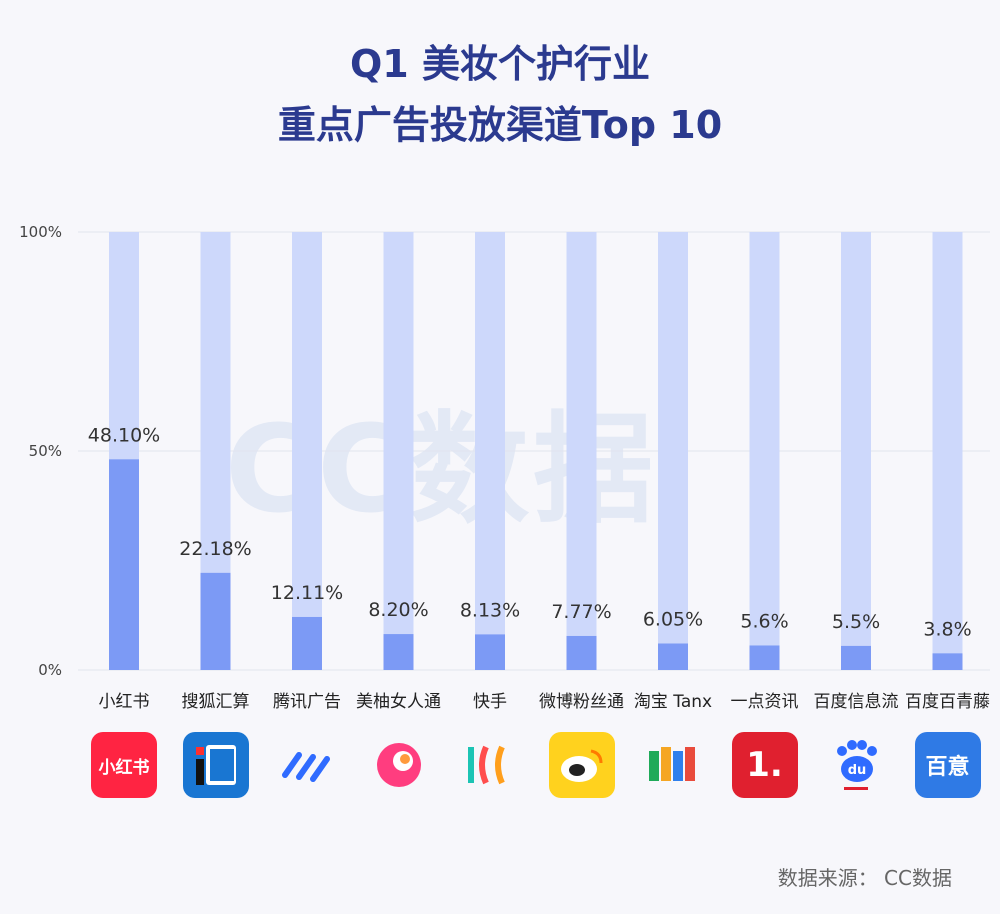 The height and width of the screenshot is (914, 1000). What do you see at coordinates (307, 702) in the screenshot?
I see `x-tick-label: 腾讯广告` at bounding box center [307, 702].